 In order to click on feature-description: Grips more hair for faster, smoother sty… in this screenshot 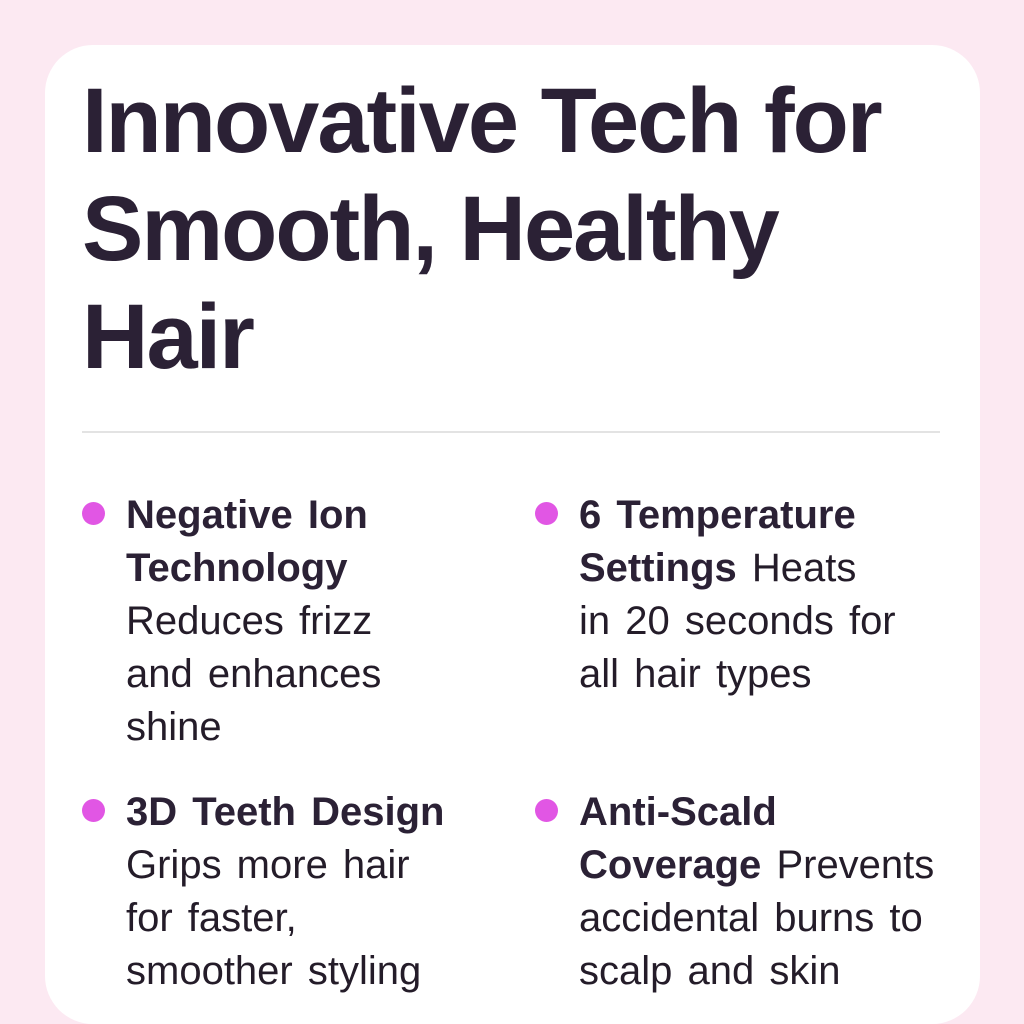, I will do `click(274, 918)`.